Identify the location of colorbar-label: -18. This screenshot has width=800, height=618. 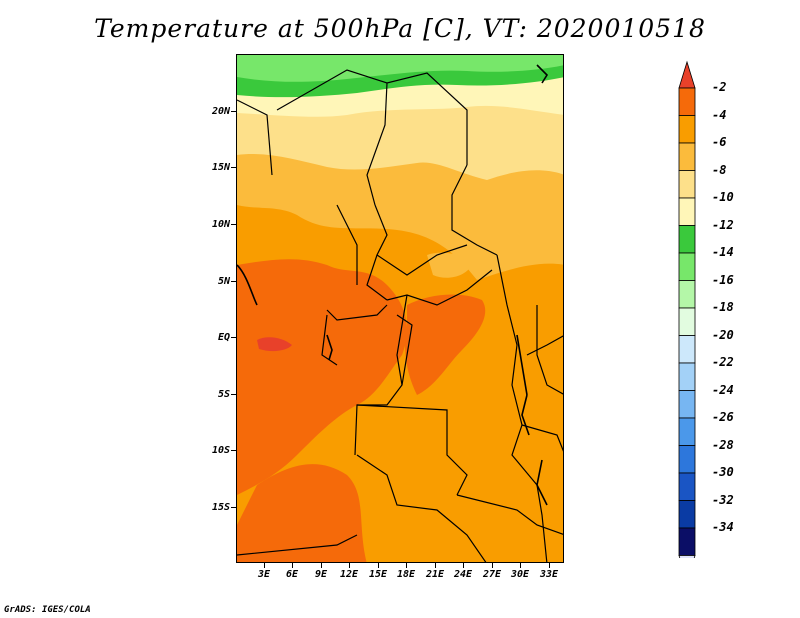
(723, 307).